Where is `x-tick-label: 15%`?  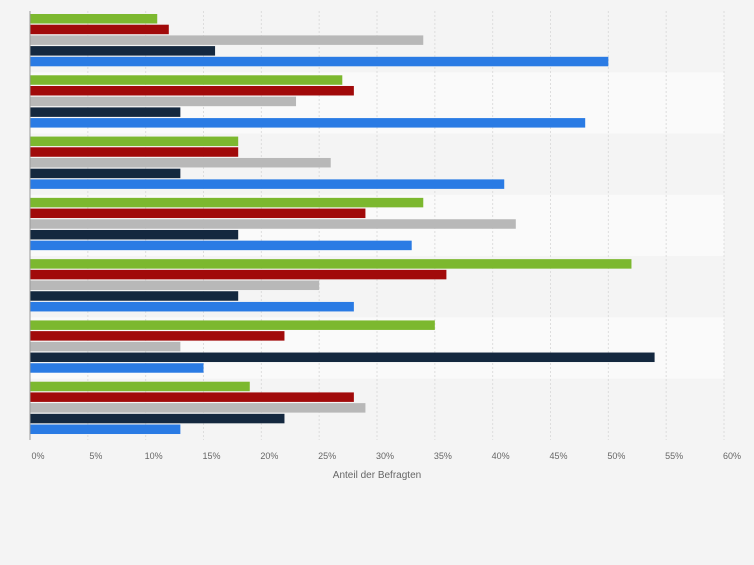 x-tick-label: 15% is located at coordinates (211, 456).